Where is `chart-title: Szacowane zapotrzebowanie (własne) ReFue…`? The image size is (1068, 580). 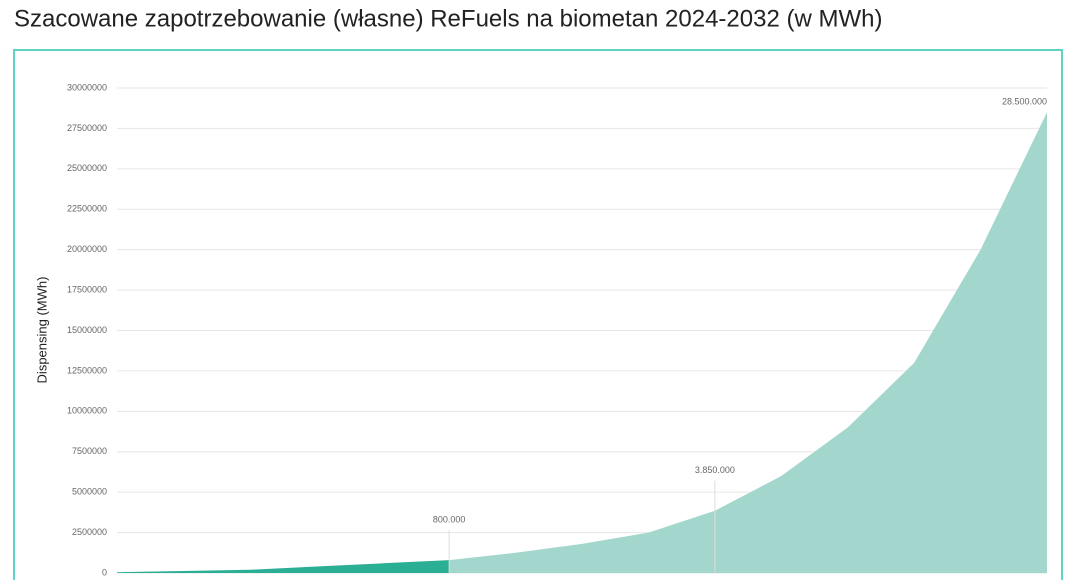
chart-title: Szacowane zapotrzebowanie (własne) ReFue… is located at coordinates (448, 18).